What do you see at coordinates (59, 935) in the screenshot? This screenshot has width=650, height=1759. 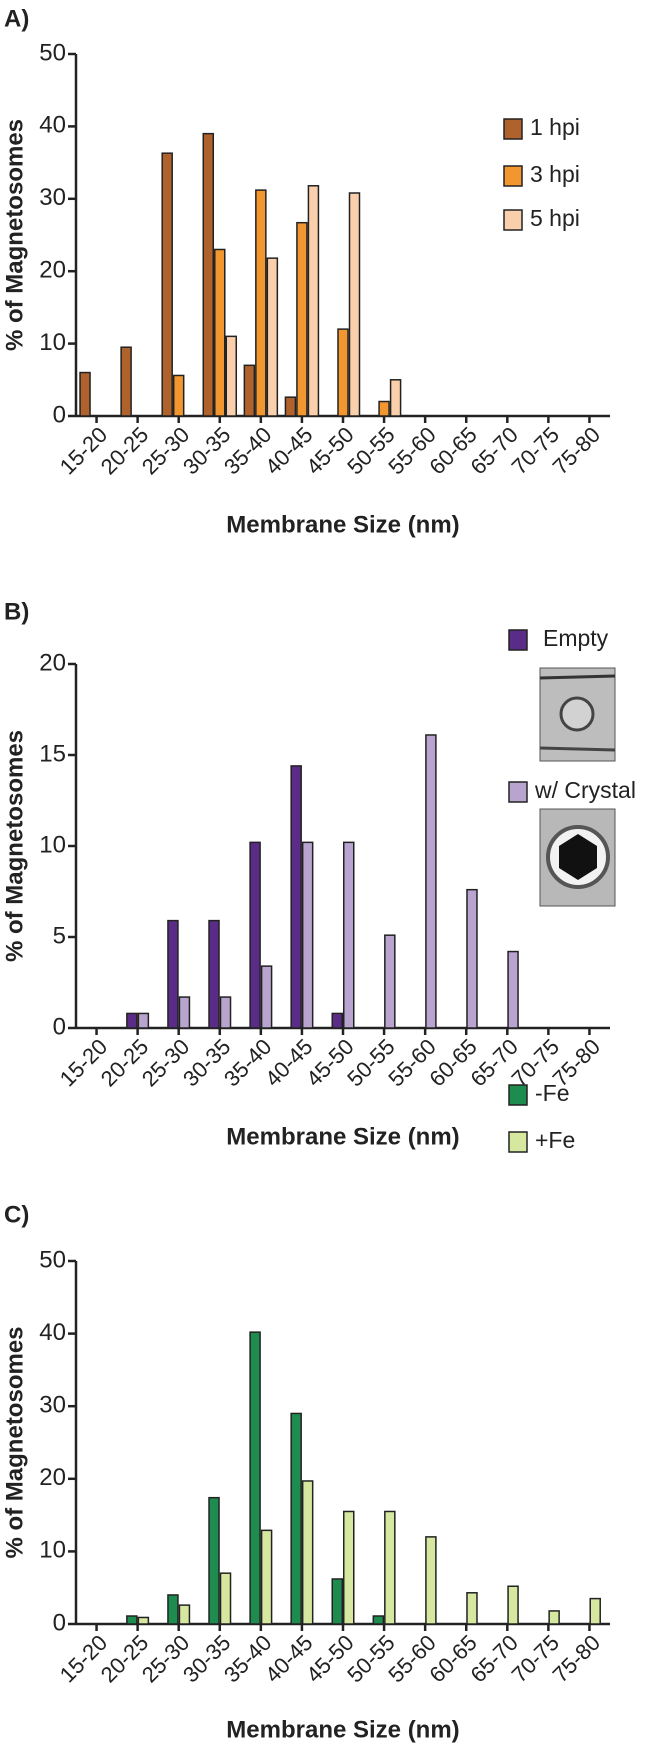 I see `y-tick-label: 5` at bounding box center [59, 935].